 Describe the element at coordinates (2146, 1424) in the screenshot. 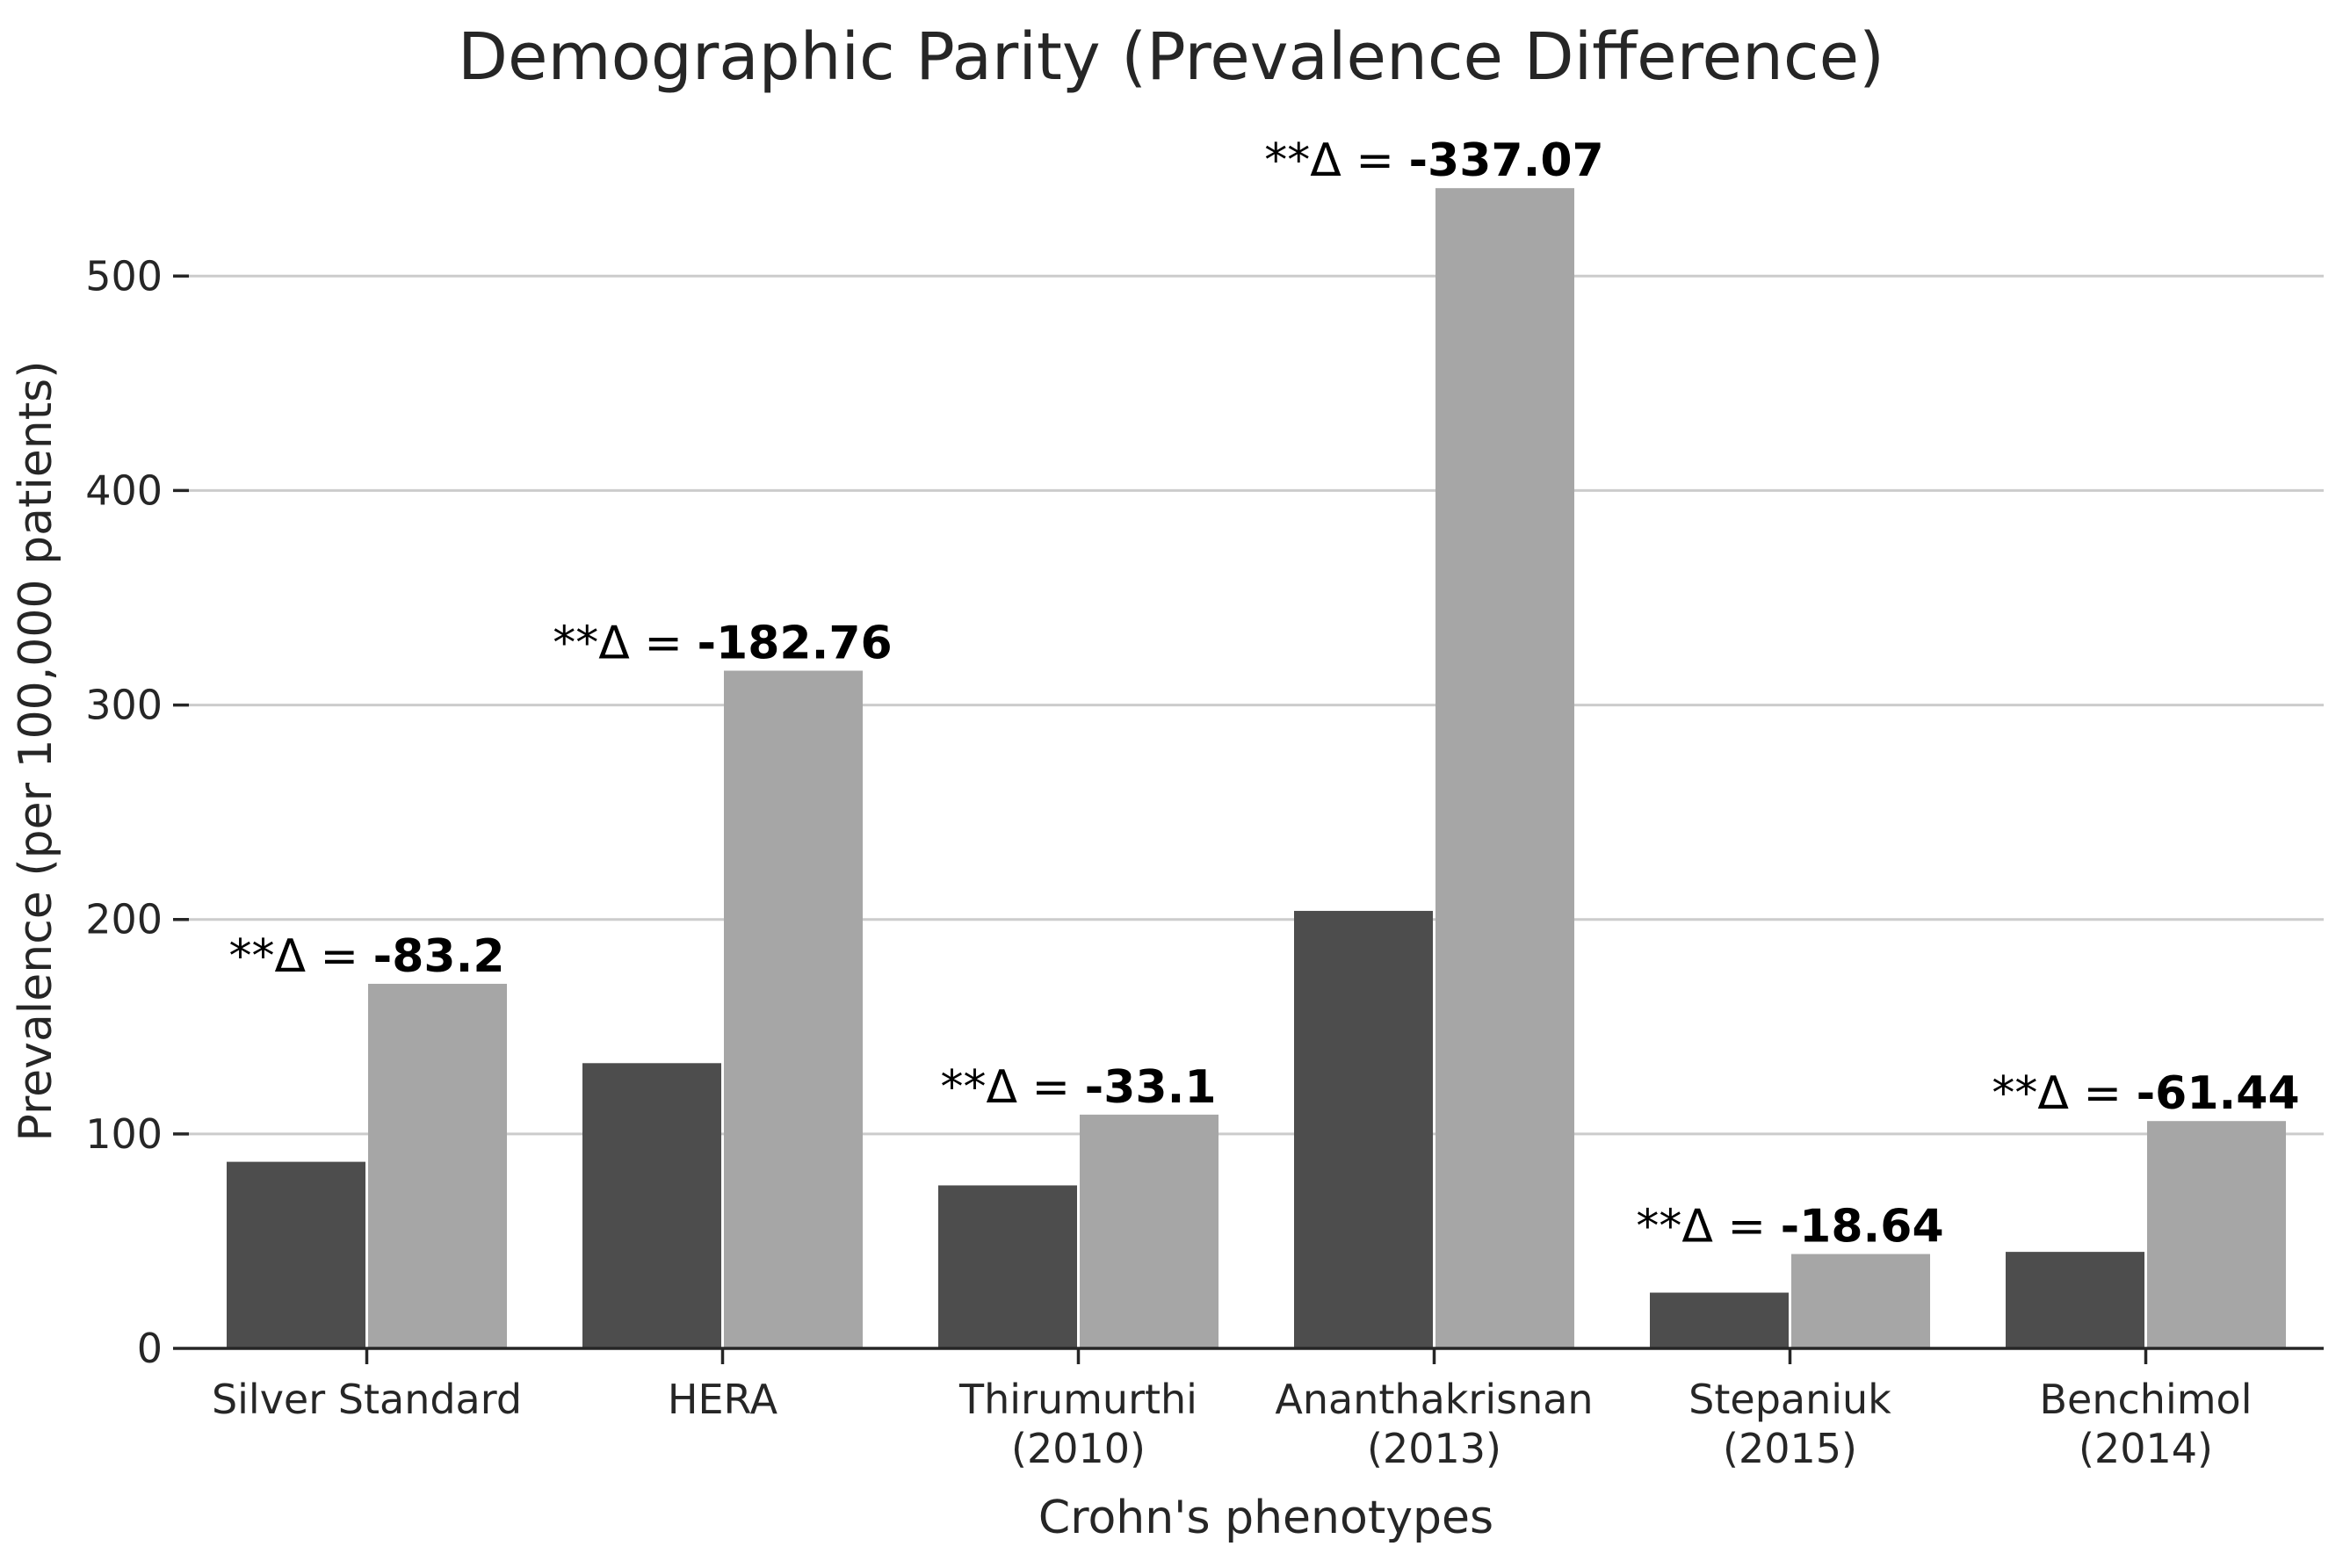

I see `x-tick-label: Benchimol (2014)` at that location.